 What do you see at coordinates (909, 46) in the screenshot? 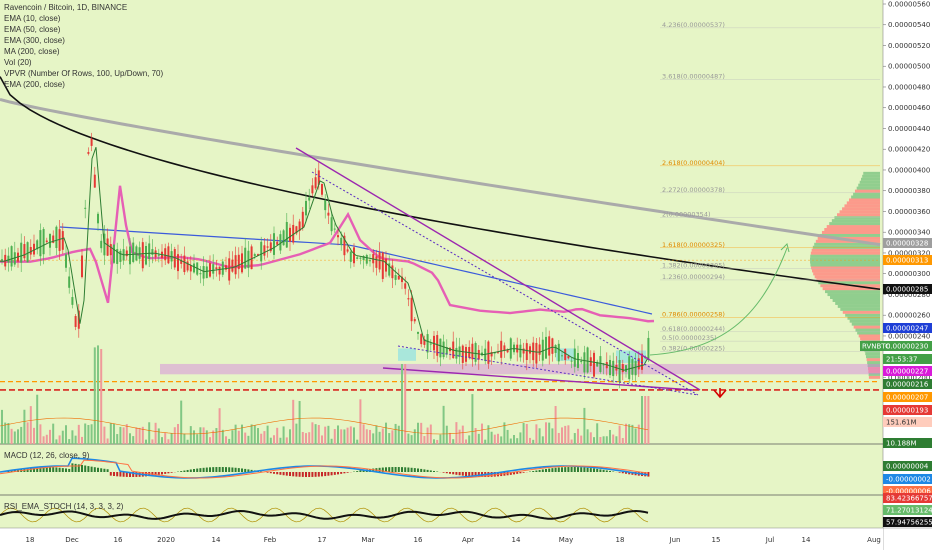
I see `y-tick-label: 0.00000520` at bounding box center [909, 46].